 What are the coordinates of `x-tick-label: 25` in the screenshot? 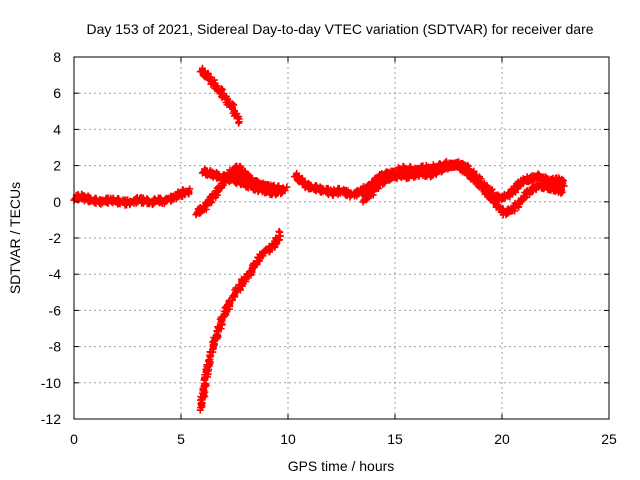 It's located at (609, 439).